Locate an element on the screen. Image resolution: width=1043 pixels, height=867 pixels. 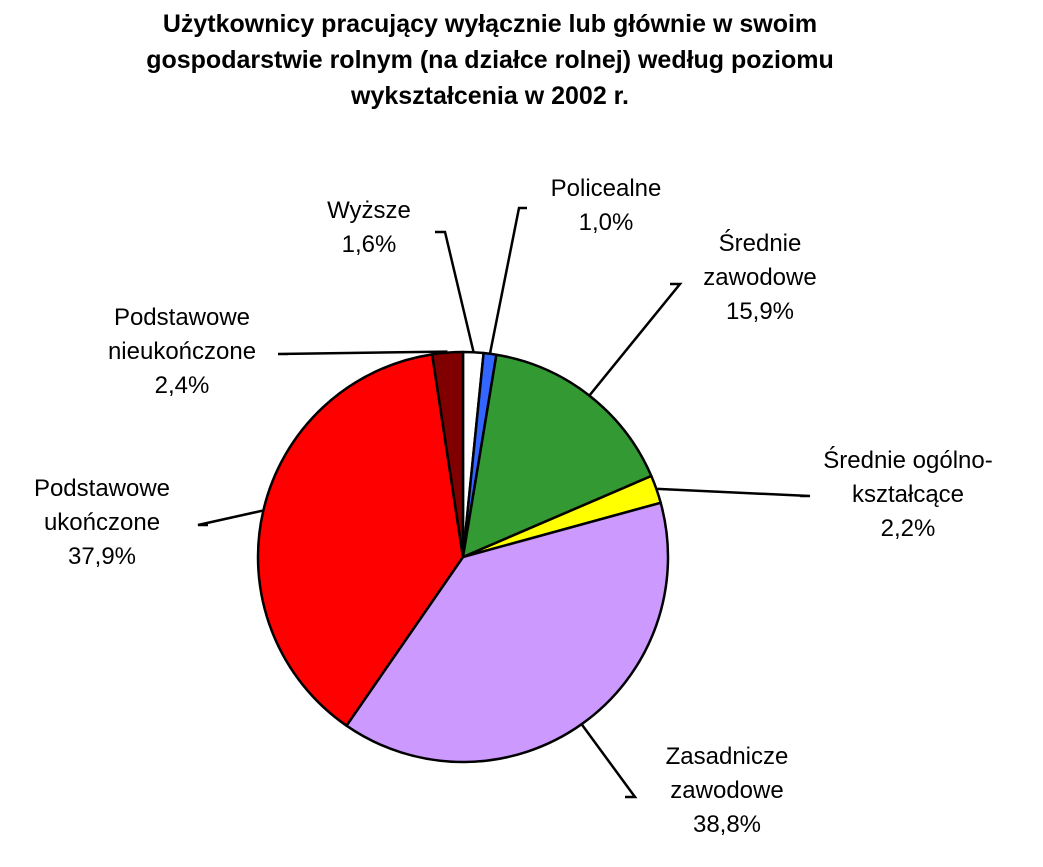
category-label: Wyższe is located at coordinates (369, 210).